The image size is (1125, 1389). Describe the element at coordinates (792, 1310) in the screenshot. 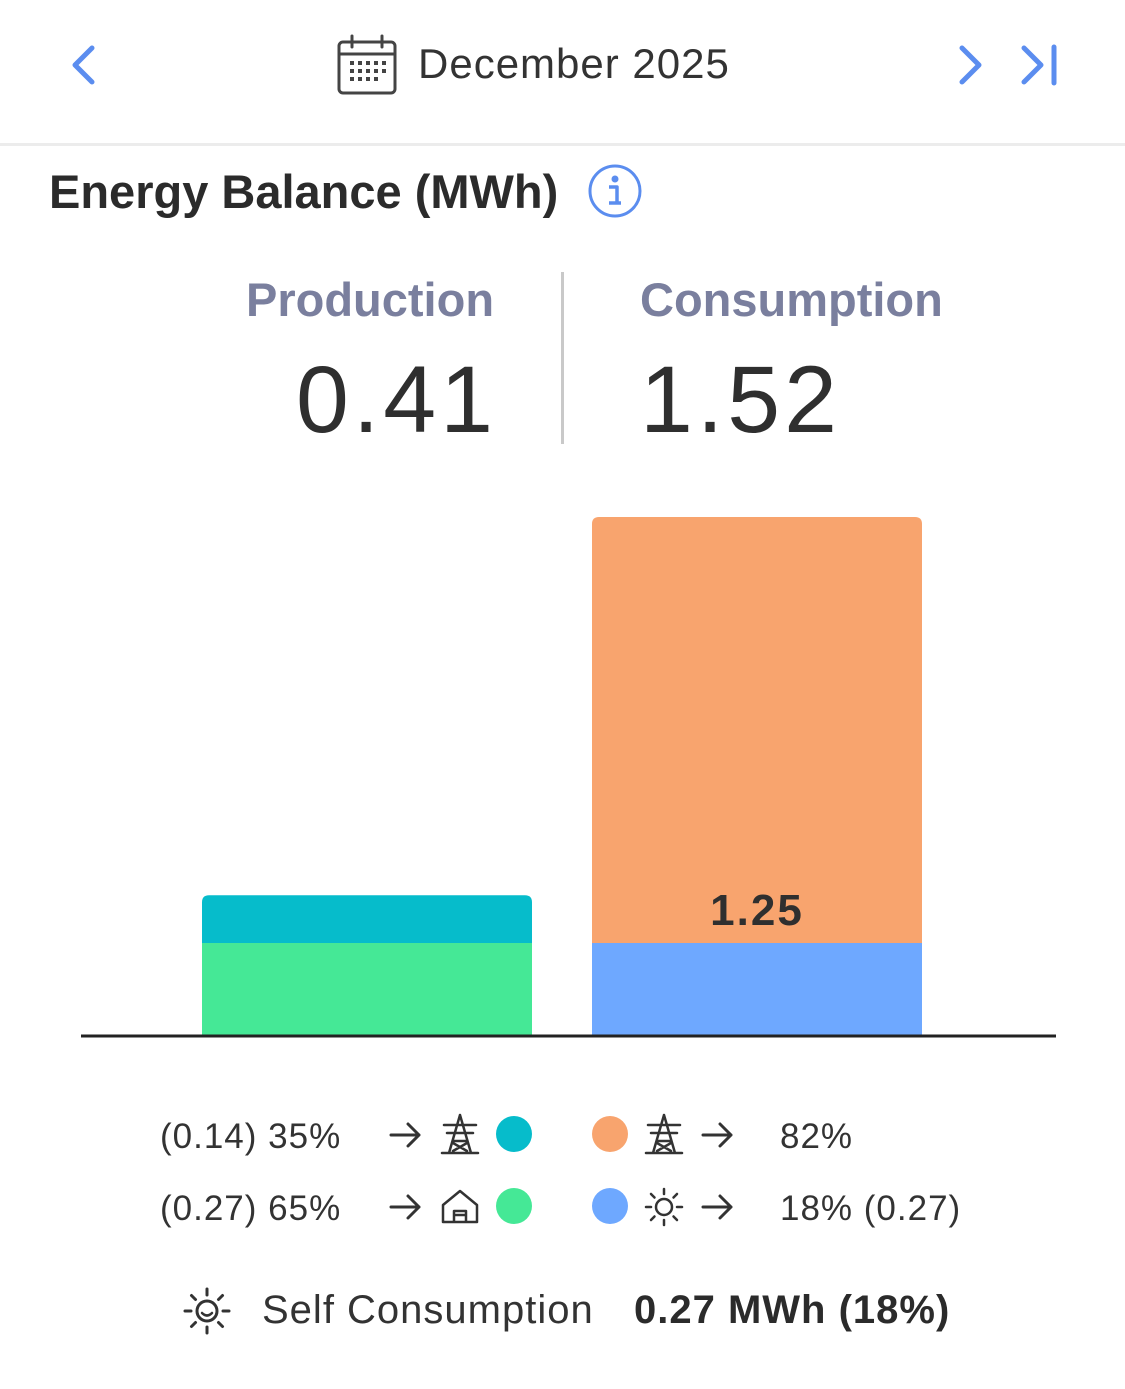

I see `self-consumption-value: 0.27 MWh (18%)` at that location.